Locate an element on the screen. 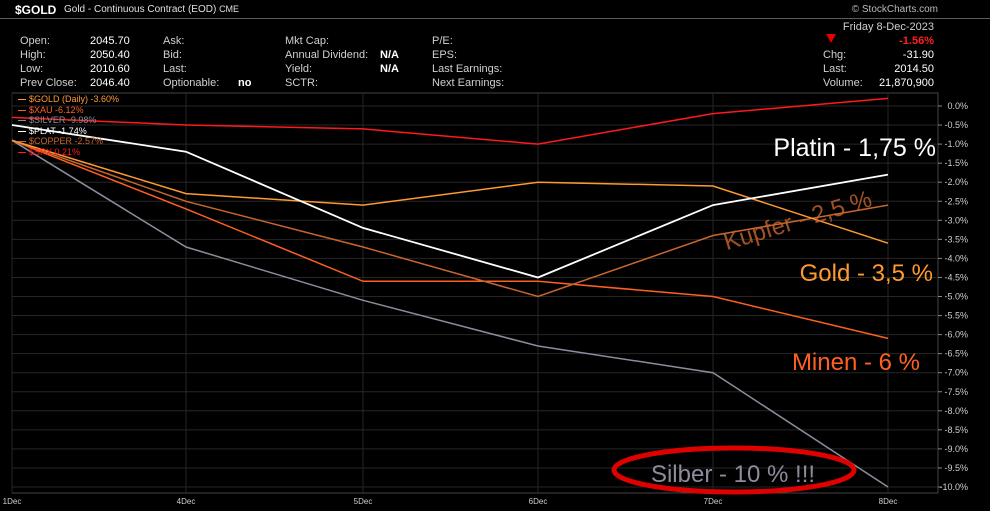 This screenshot has height=511, width=990. legend-label: $GOLD (Daily) -3.60% is located at coordinates (74, 99).